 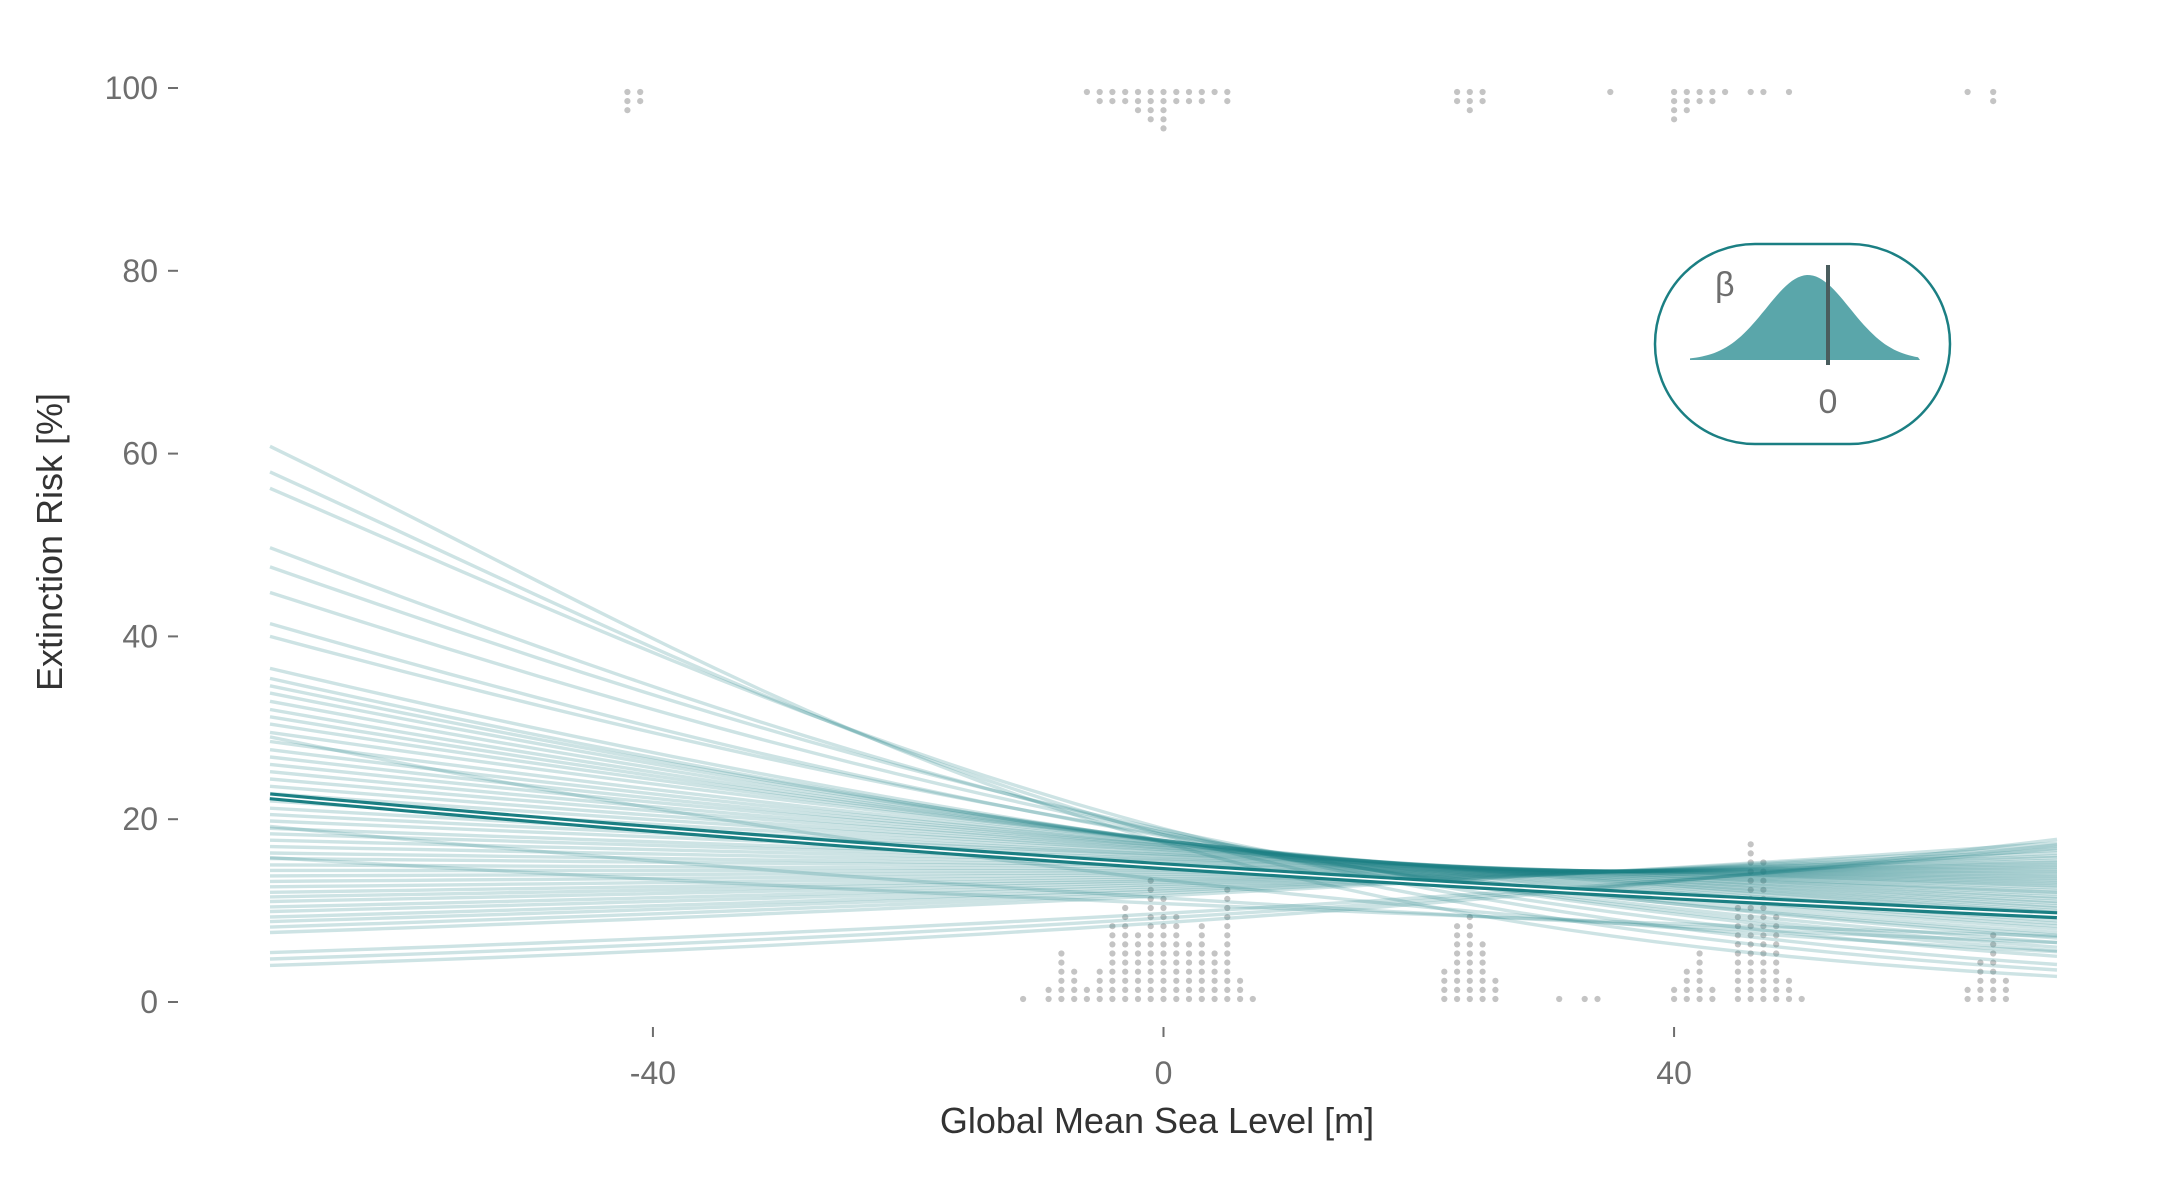 What do you see at coordinates (141, 545) in the screenshot?
I see `y-axis: 0 20 40 60 80 100` at bounding box center [141, 545].